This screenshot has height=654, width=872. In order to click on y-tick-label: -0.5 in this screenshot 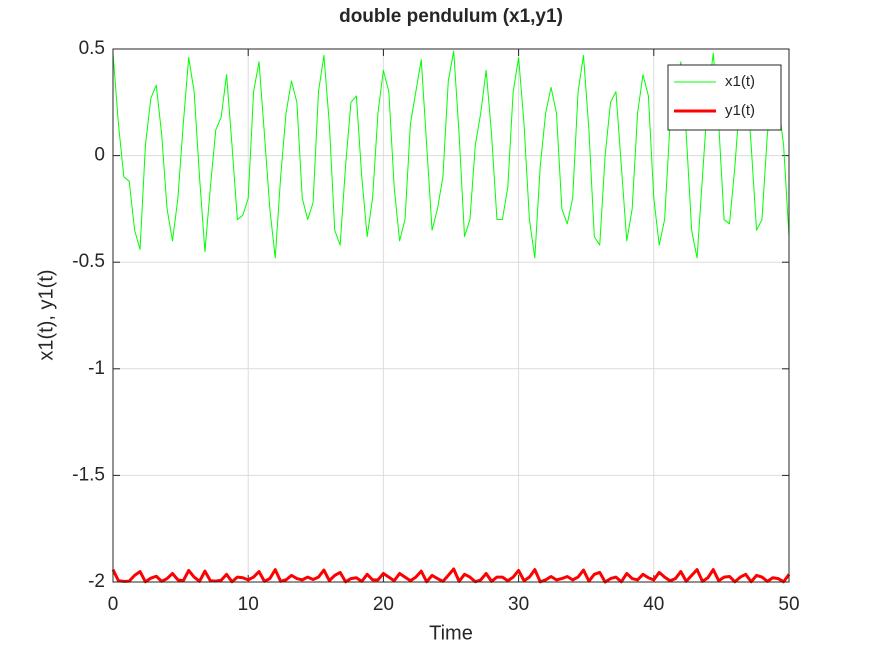, I will do `click(88, 261)`.